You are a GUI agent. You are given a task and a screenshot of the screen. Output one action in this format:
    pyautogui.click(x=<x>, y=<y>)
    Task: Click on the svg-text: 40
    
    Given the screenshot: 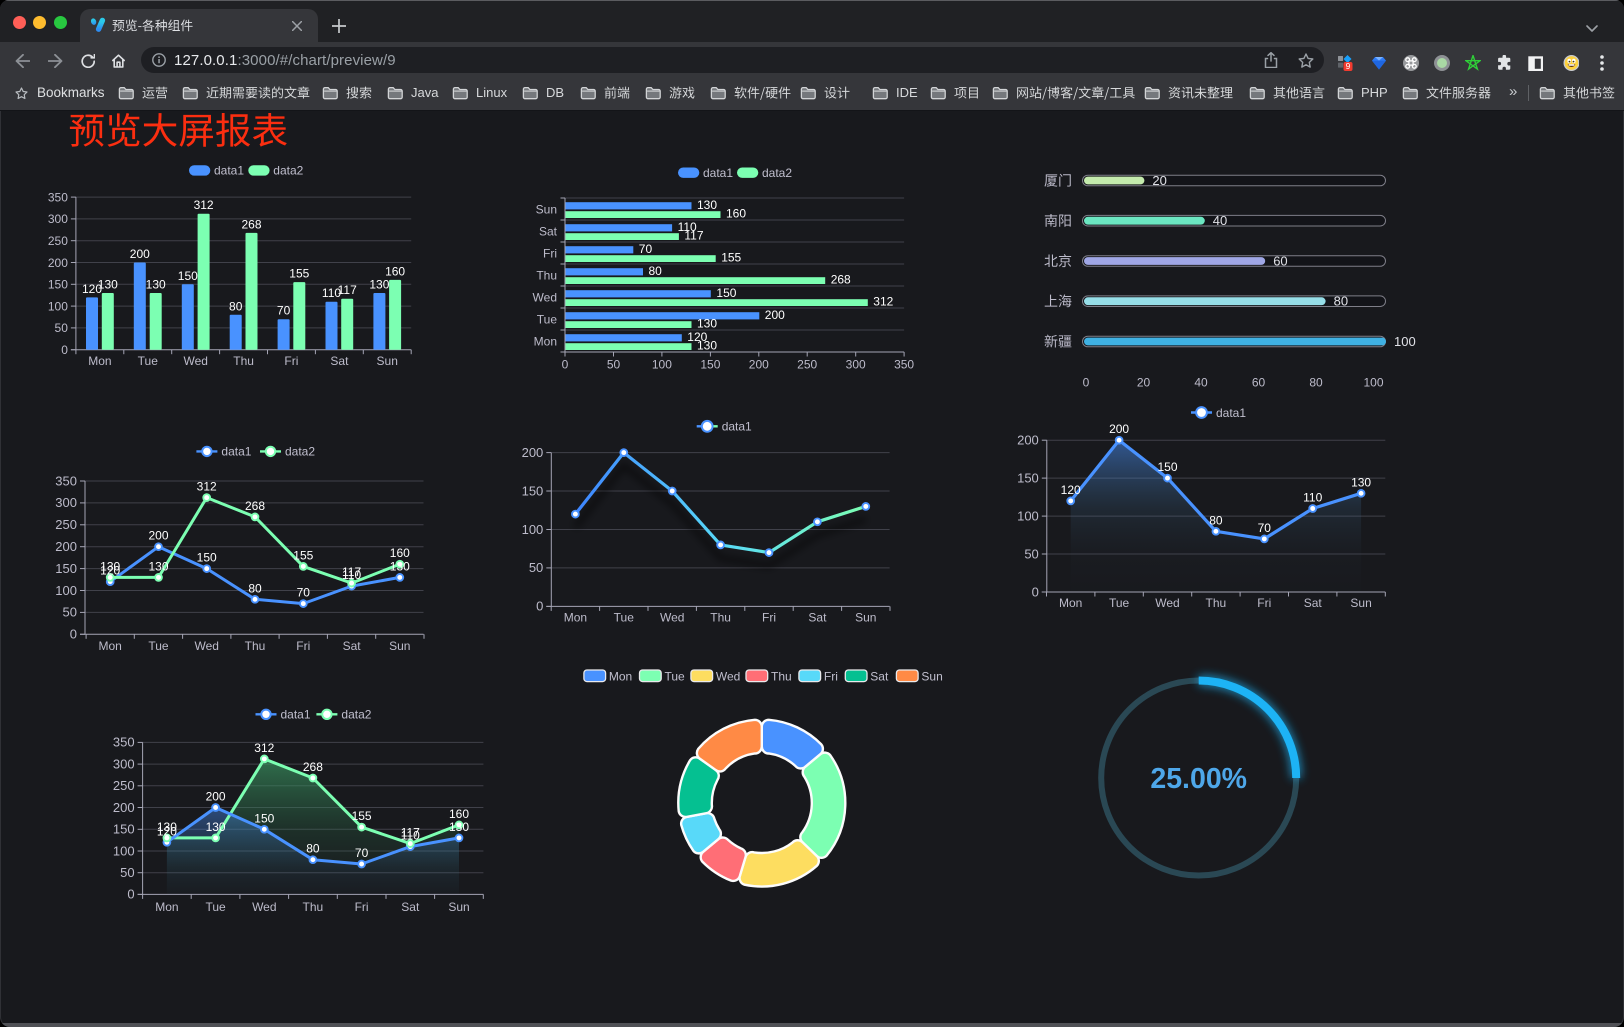 What is the action you would take?
    pyautogui.click(x=1201, y=383)
    